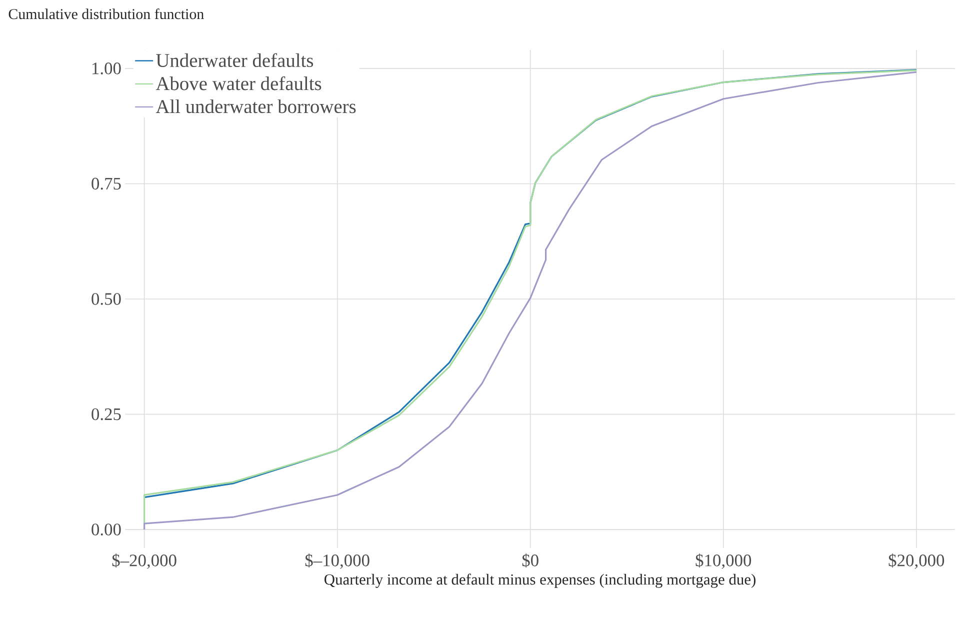  Describe the element at coordinates (235, 60) in the screenshot. I see `legend-label: Underwater defaults` at that location.